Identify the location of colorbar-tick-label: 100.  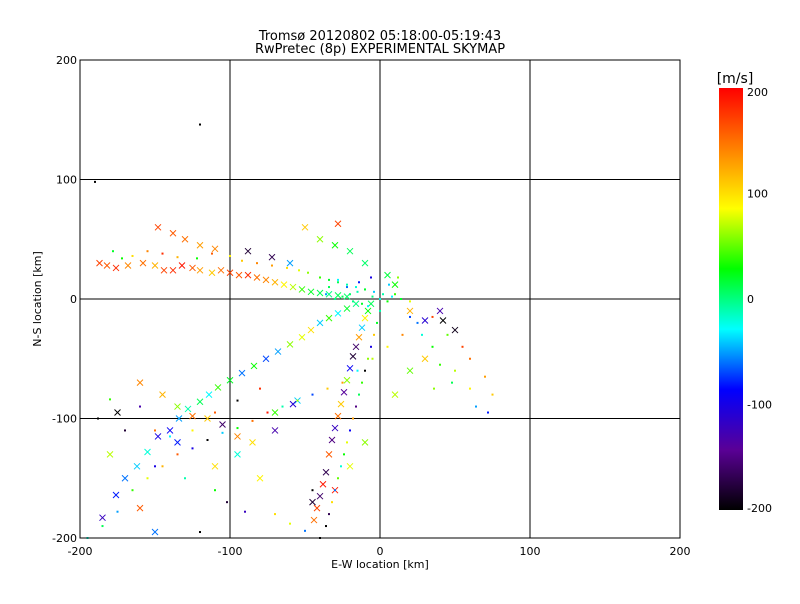
(757, 194).